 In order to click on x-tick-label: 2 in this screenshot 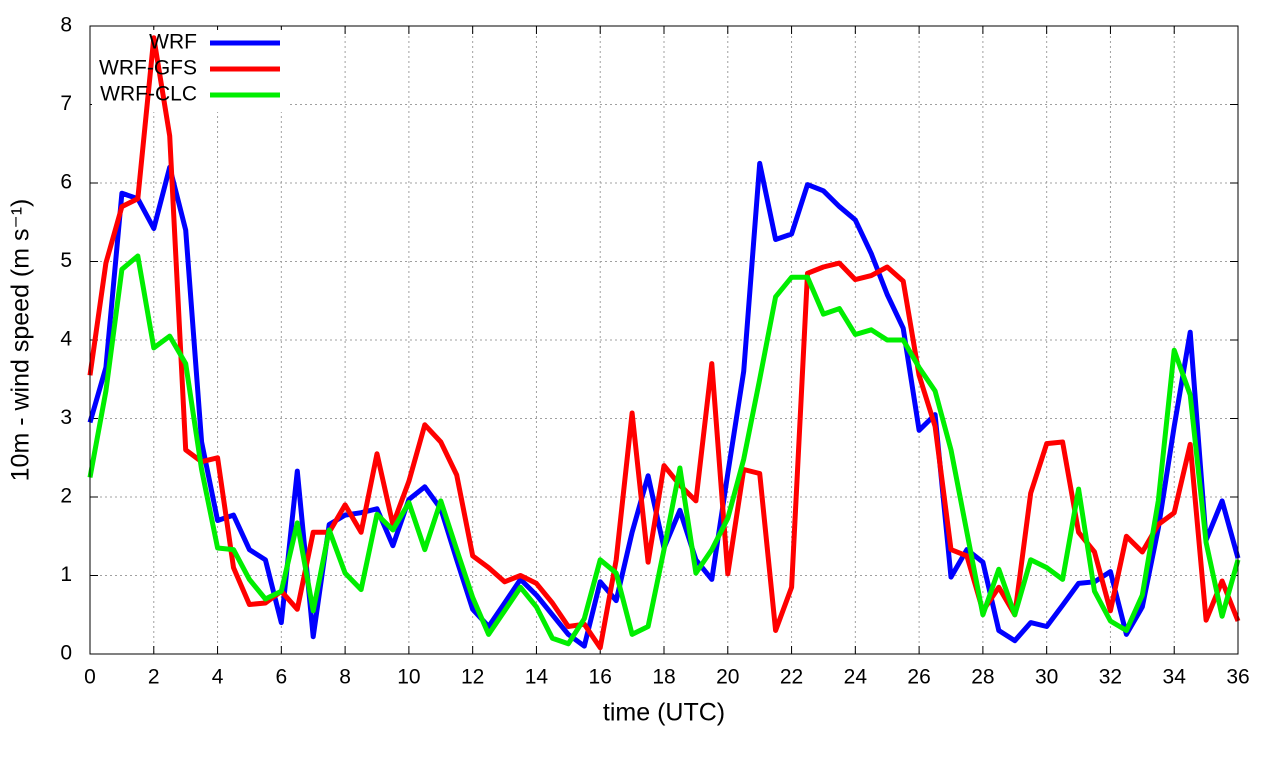, I will do `click(154, 677)`.